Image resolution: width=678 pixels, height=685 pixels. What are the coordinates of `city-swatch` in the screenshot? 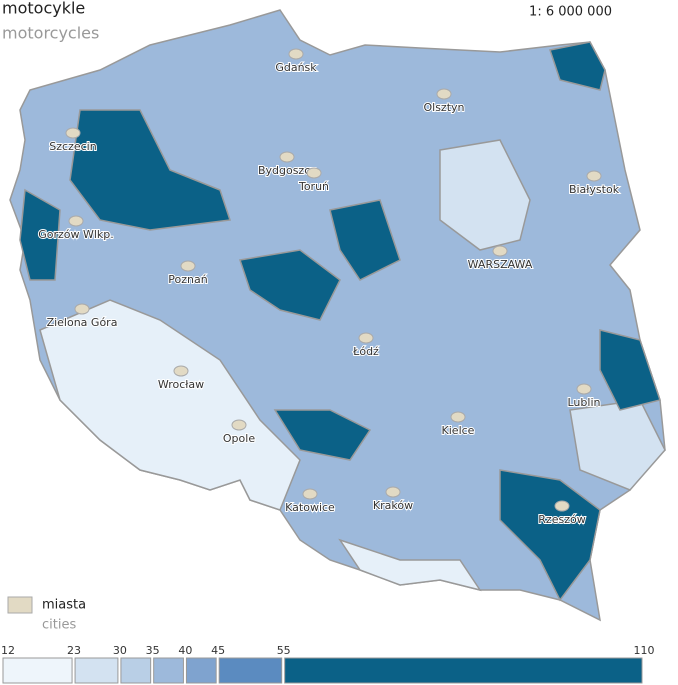 It's located at (20, 605).